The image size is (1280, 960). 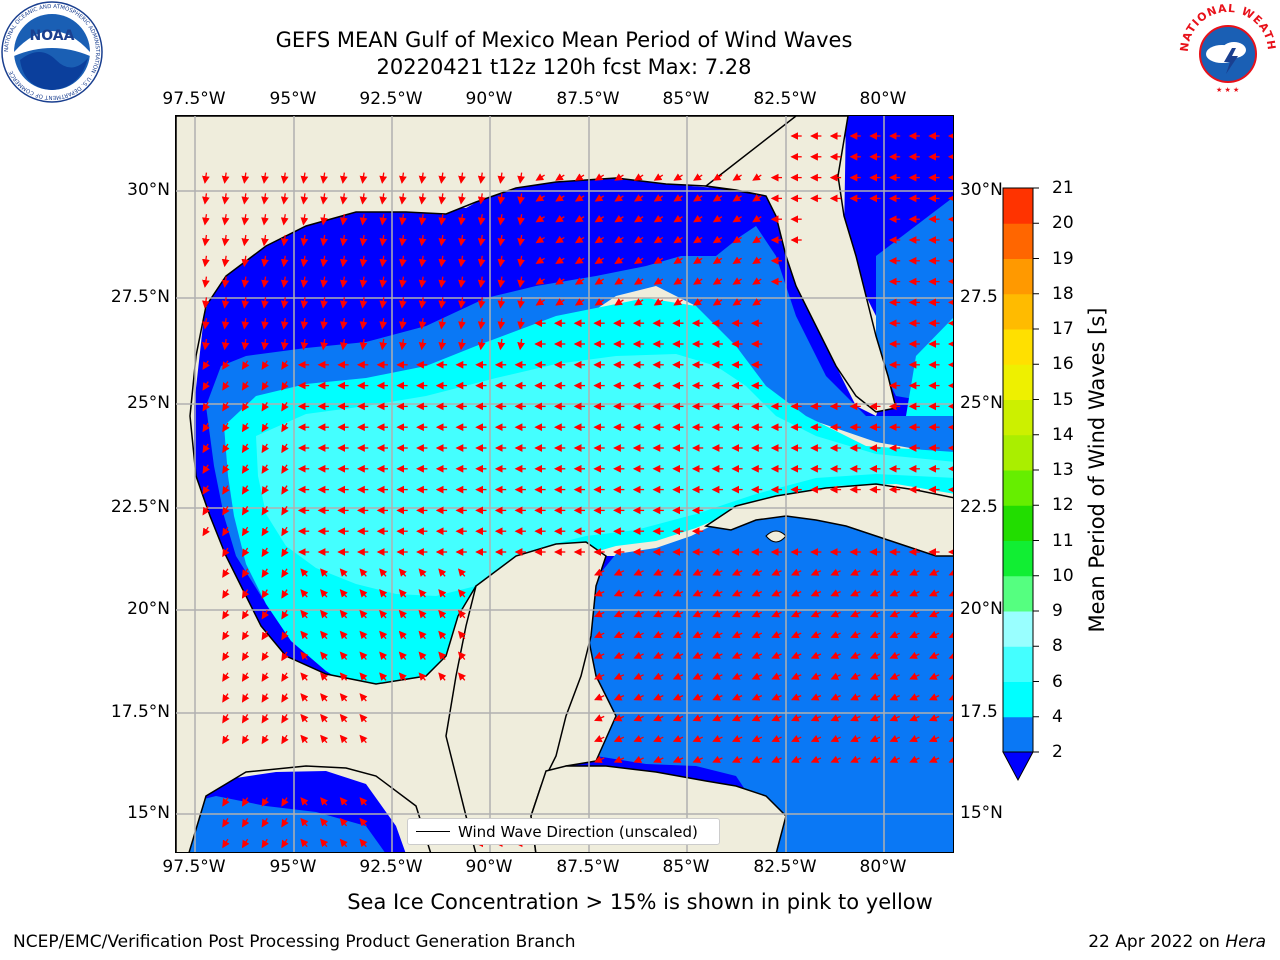 What do you see at coordinates (1057, 716) in the screenshot?
I see `colorbar-tick-label: 4` at bounding box center [1057, 716].